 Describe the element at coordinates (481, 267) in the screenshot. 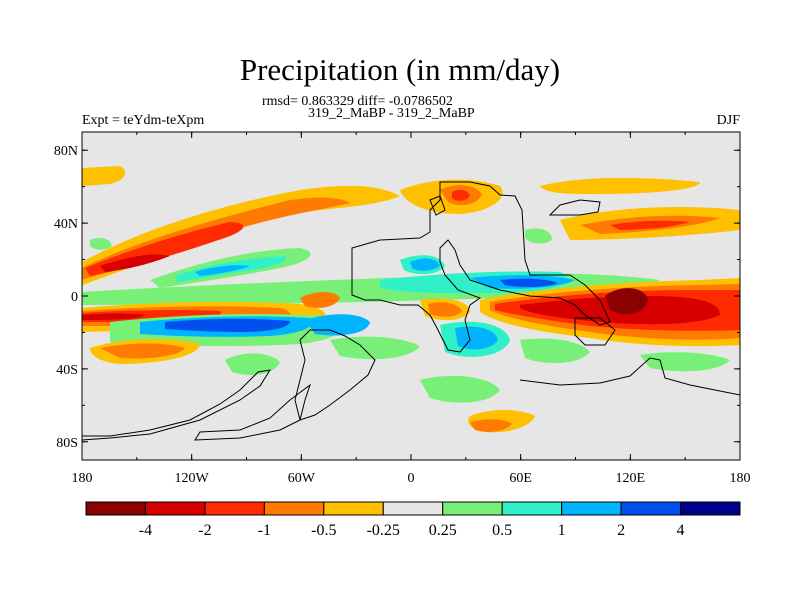

I see `eurasia-africa-outline` at that location.